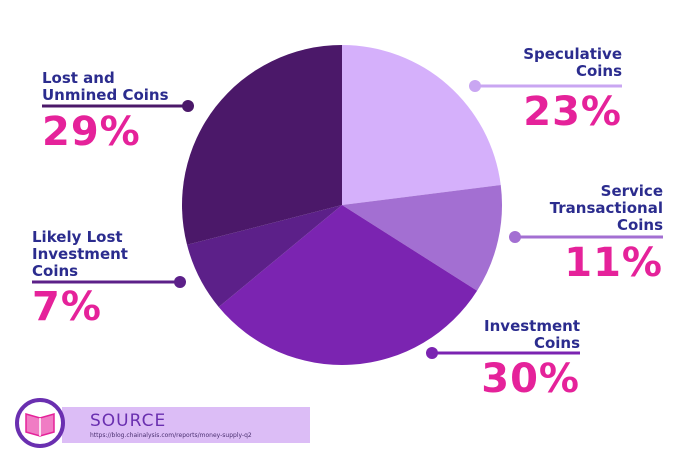 The image size is (700, 471). What do you see at coordinates (572, 112) in the screenshot?
I see `slice-value-label: 23%` at bounding box center [572, 112].